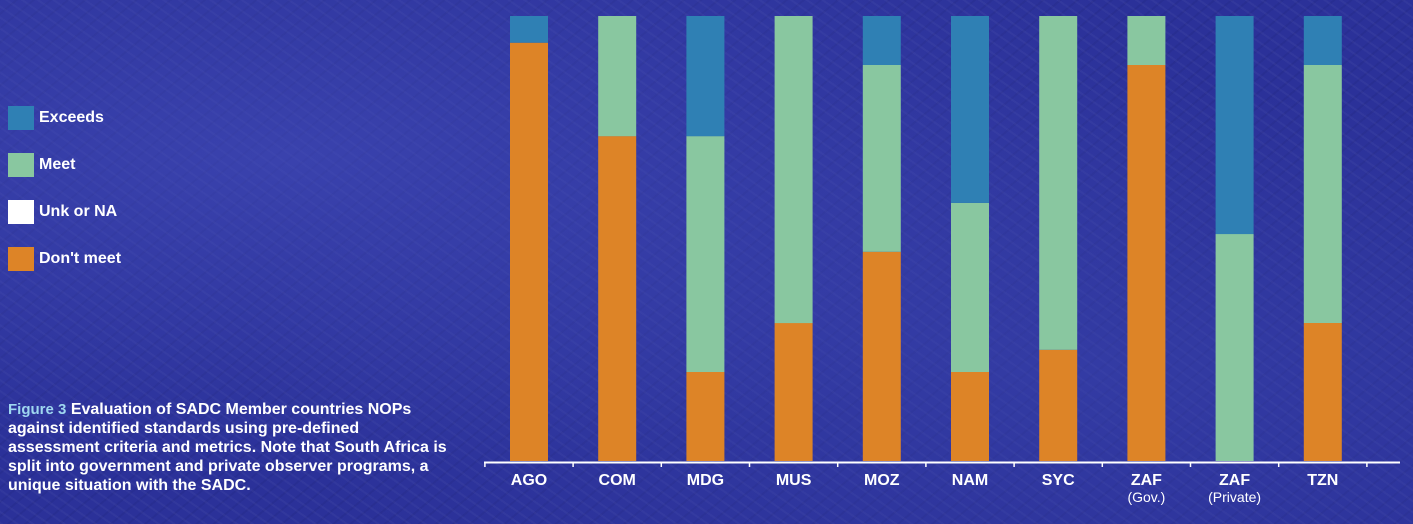 This screenshot has height=524, width=1413. What do you see at coordinates (1234, 480) in the screenshot?
I see `tick-label-zaf-9: ZAF` at bounding box center [1234, 480].